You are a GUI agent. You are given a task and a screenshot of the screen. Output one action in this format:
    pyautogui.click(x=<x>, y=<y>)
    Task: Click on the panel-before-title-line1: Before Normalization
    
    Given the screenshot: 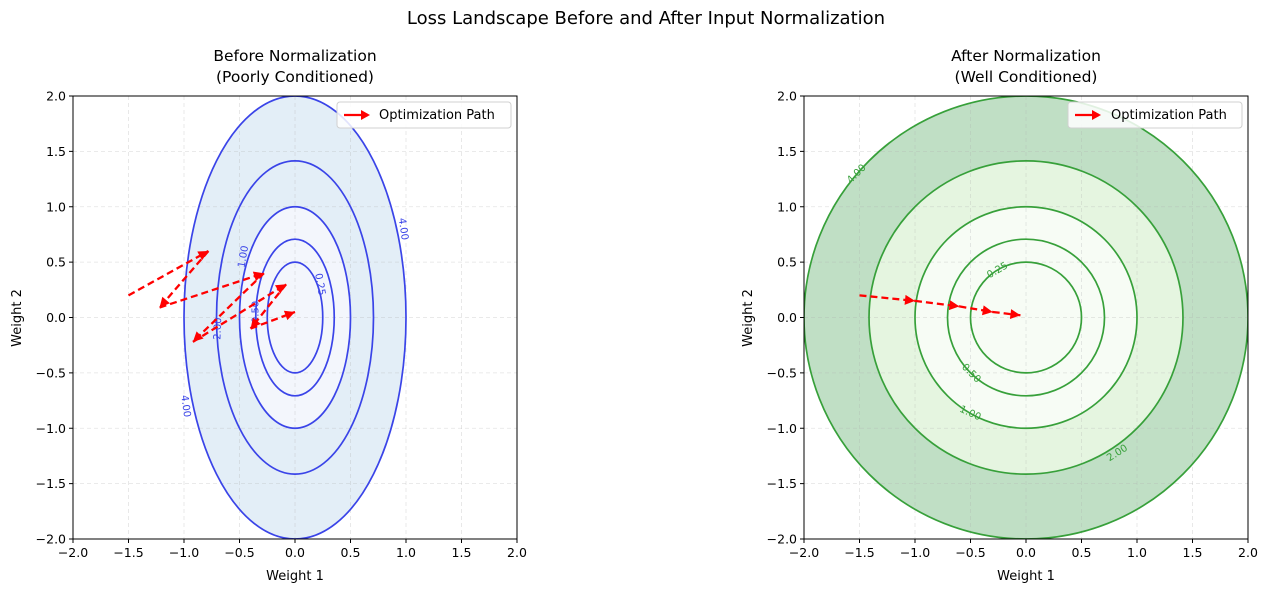 What is the action you would take?
    pyautogui.click(x=294, y=56)
    